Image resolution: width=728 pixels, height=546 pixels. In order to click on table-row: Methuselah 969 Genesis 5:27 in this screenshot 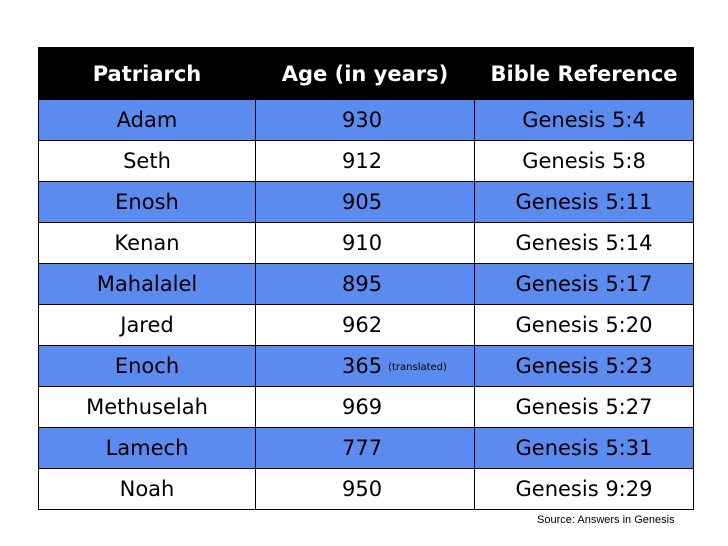, I will do `click(366, 407)`.